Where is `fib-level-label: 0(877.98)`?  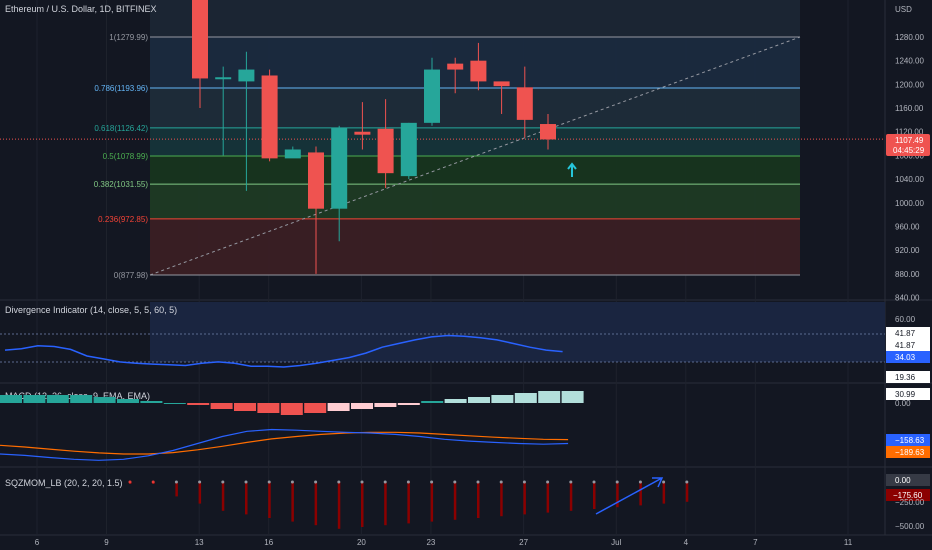
fib-level-label: 0(877.98) is located at coordinates (131, 275).